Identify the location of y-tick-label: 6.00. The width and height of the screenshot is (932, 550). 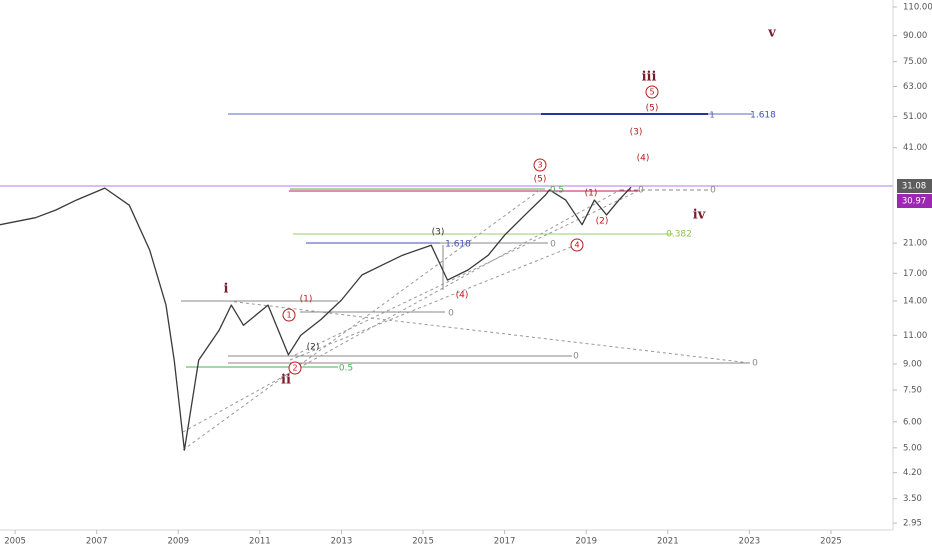
(912, 422).